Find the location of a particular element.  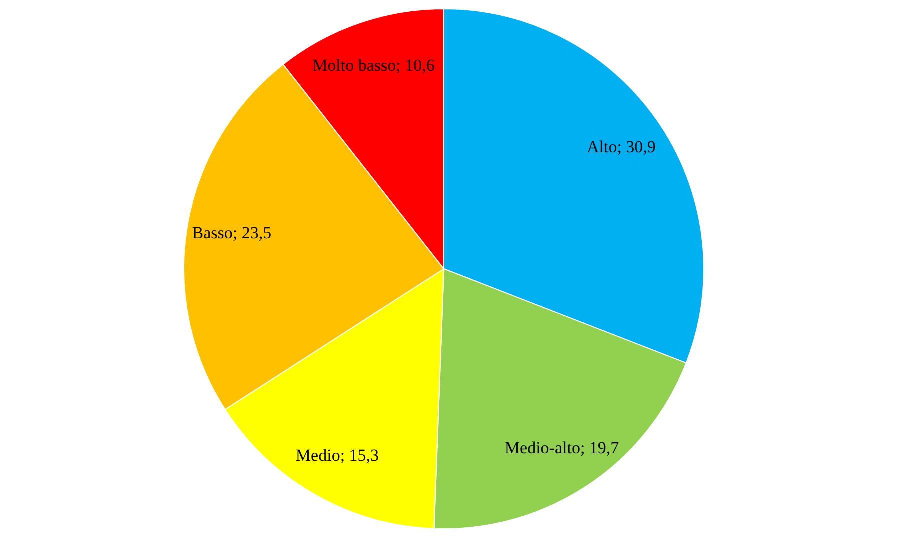

slice-label: Medio-alto; 19,7 is located at coordinates (562, 448).